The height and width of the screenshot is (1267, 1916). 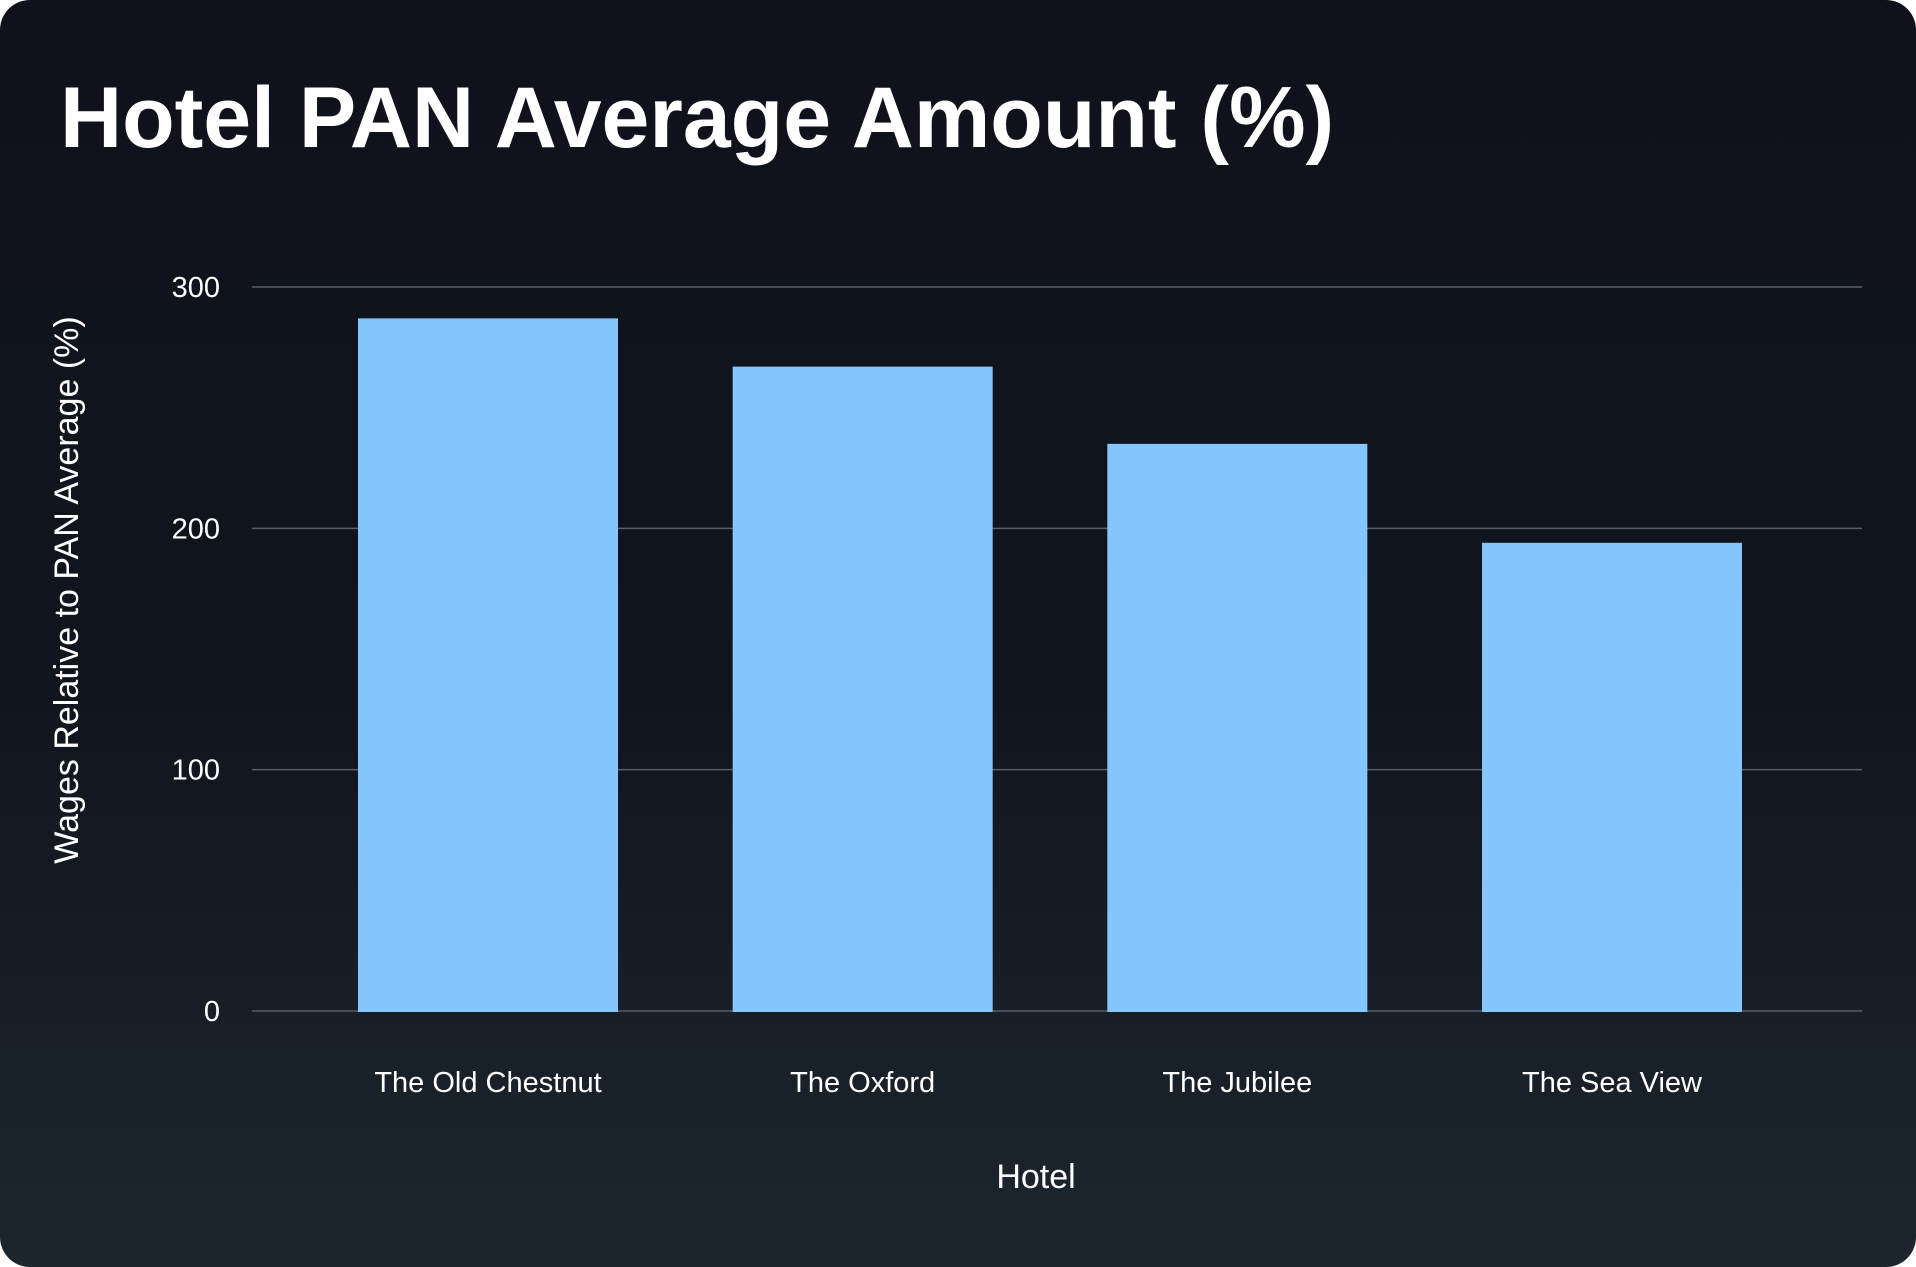 I want to click on bar-the-jubilee, so click(x=1237, y=727).